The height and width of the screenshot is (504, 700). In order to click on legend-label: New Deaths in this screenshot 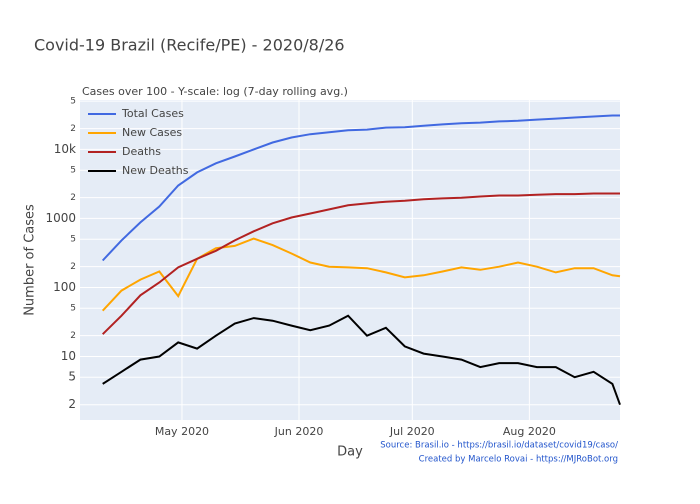, I will do `click(155, 170)`.